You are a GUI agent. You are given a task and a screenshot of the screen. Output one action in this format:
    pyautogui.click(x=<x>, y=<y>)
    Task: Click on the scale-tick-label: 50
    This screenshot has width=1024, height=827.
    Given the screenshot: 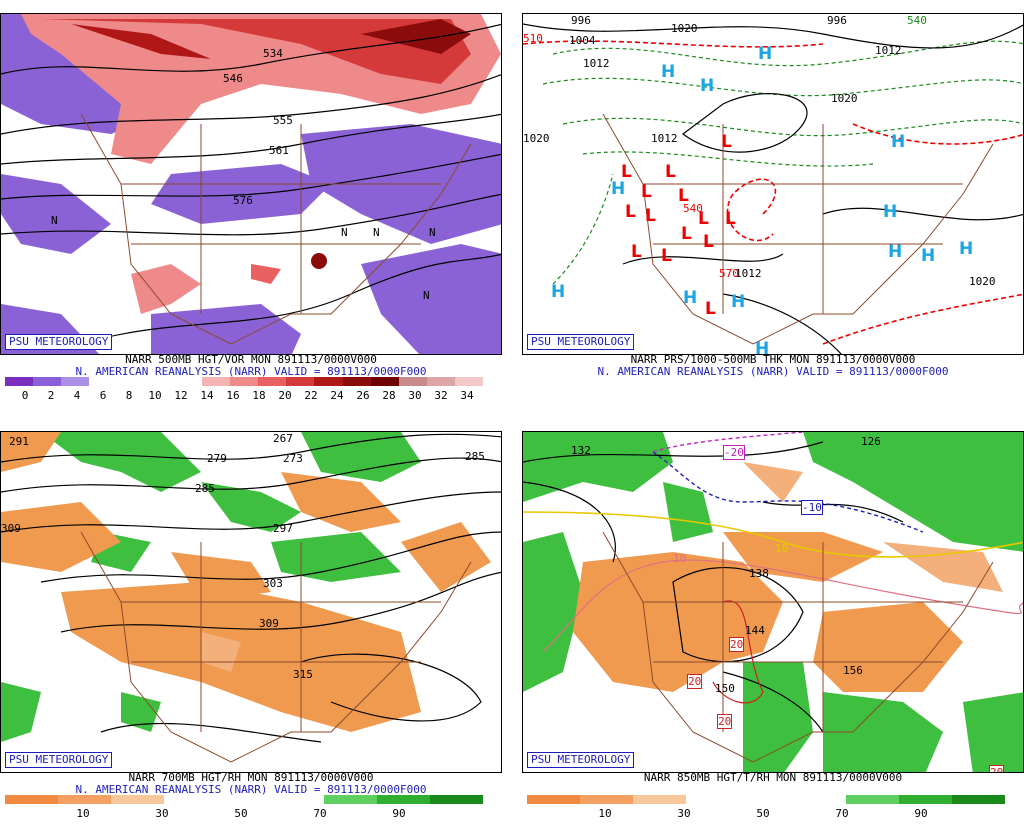 What is the action you would take?
    pyautogui.click(x=241, y=813)
    